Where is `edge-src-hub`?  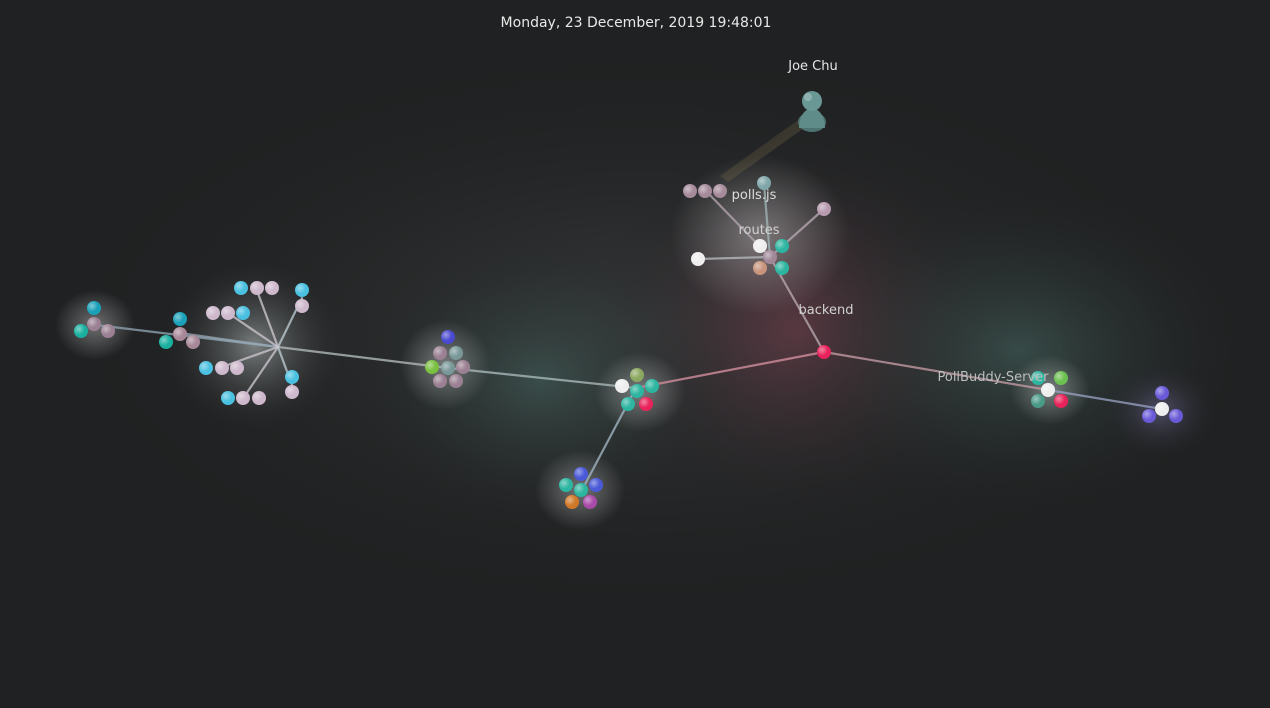
edge-src-hub is located at coordinates (363, 357).